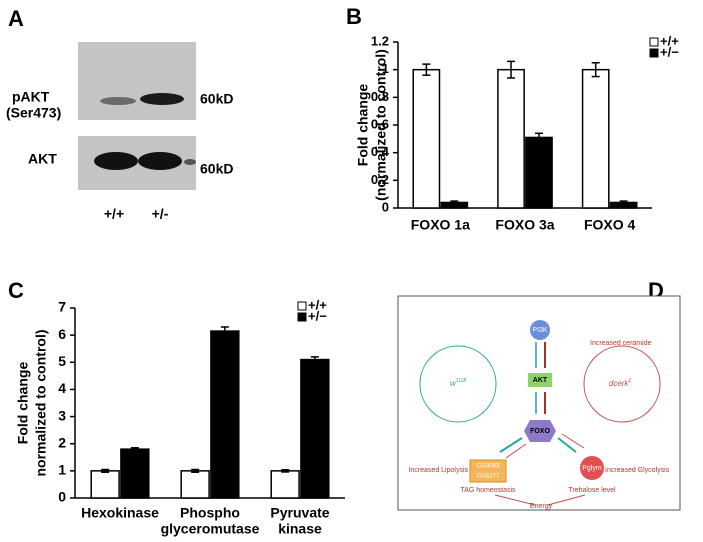 The width and height of the screenshot is (703, 542). I want to click on node-label: AKT, so click(540, 380).